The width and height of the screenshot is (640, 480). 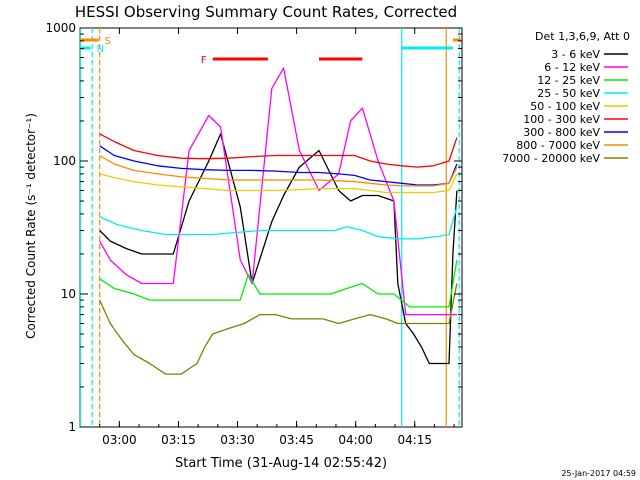 What do you see at coordinates (568, 80) in the screenshot?
I see `legend-label-2: 12 - 25 keV` at bounding box center [568, 80].